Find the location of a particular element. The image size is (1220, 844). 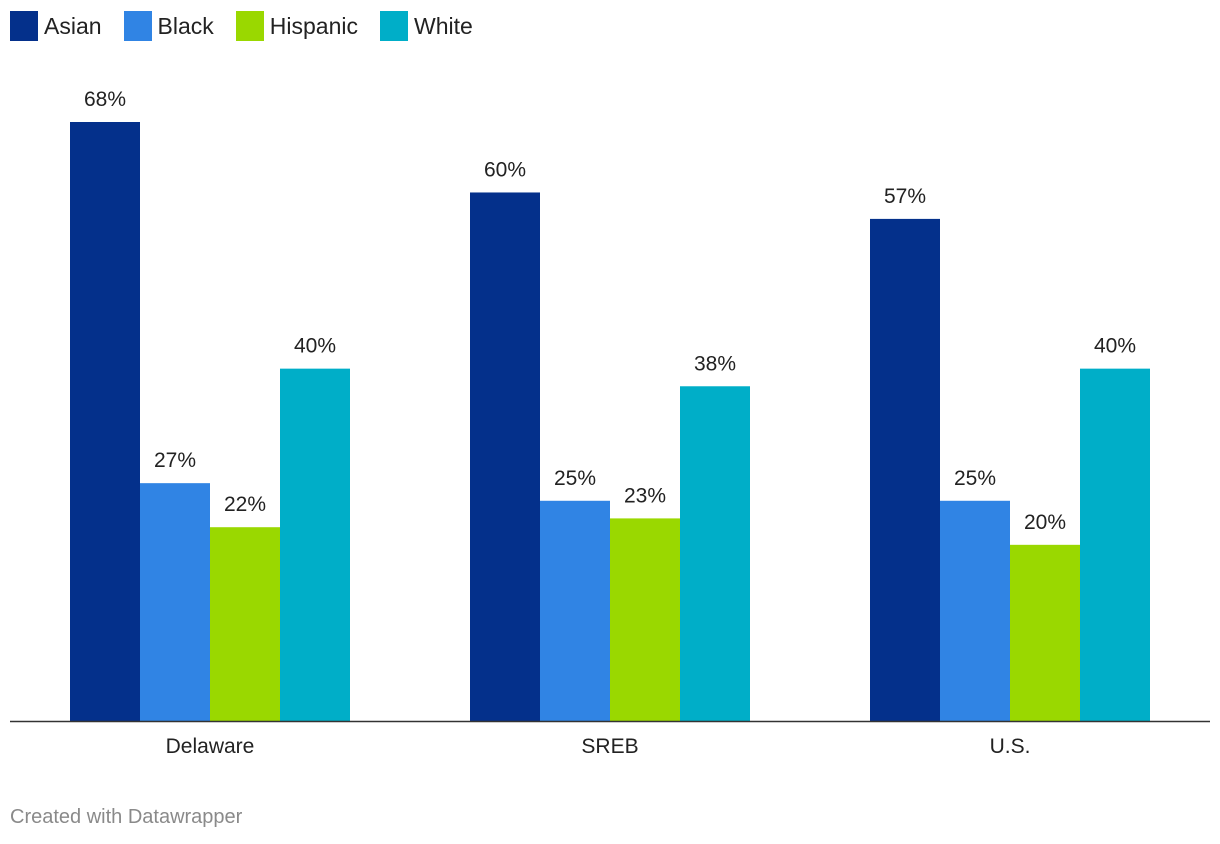

legend: Asian Black Hispanic White is located at coordinates (252, 26).